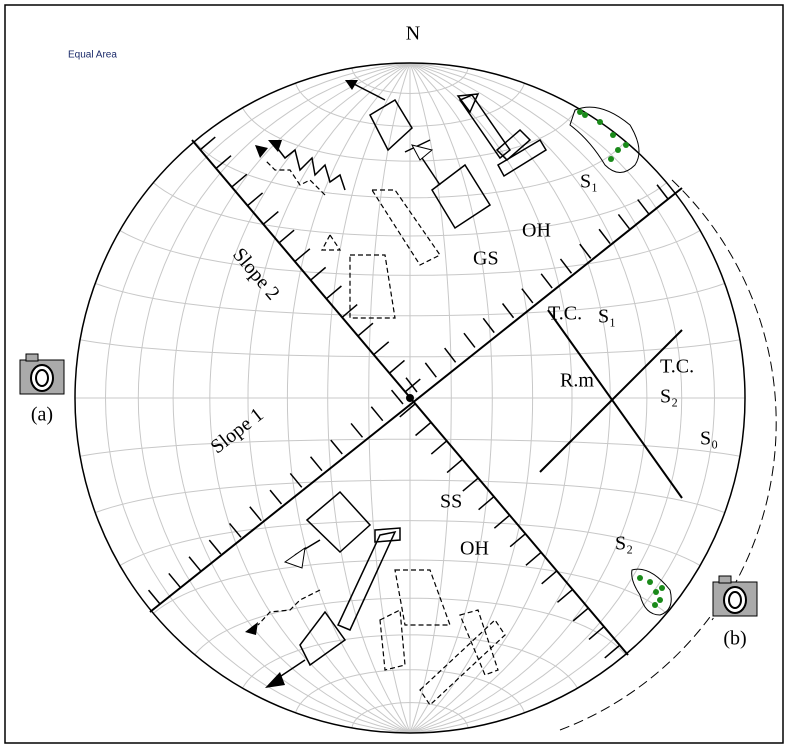 Image resolution: width=790 pixels, height=749 pixels. What do you see at coordinates (413, 34) in the screenshot?
I see `north-label: N` at bounding box center [413, 34].